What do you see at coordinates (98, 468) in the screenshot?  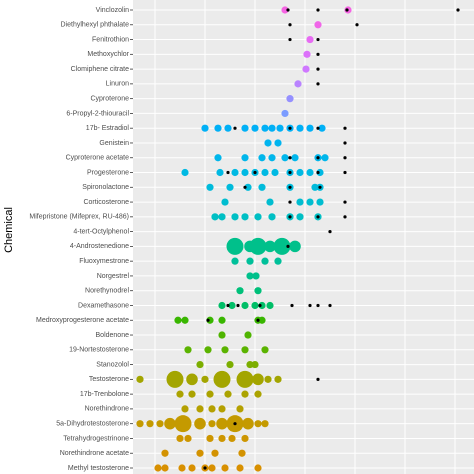 I see `y-tick-label: Methyl testosterone` at bounding box center [98, 468].